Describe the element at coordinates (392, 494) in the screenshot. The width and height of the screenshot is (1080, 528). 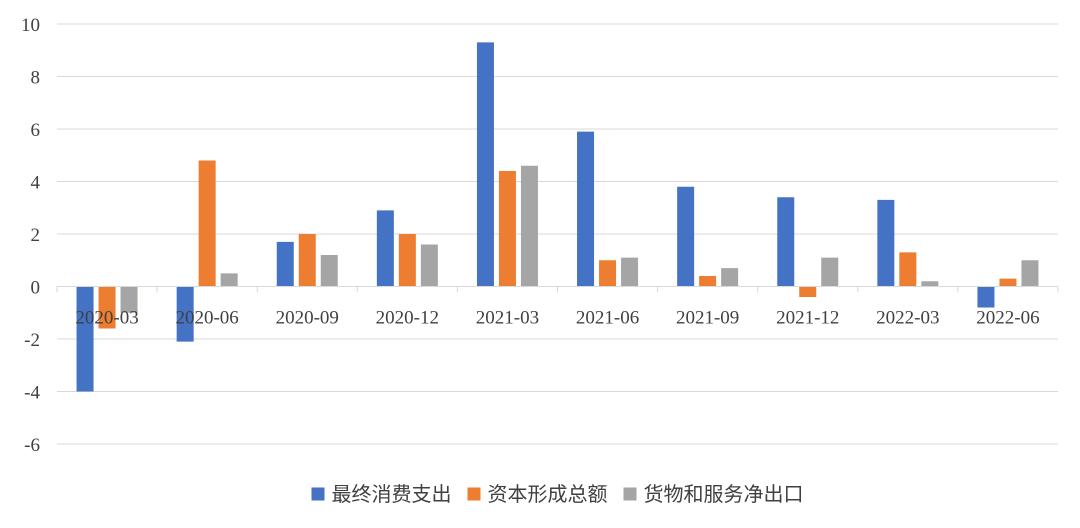
I see `legend-label: 最终消费支出` at that location.